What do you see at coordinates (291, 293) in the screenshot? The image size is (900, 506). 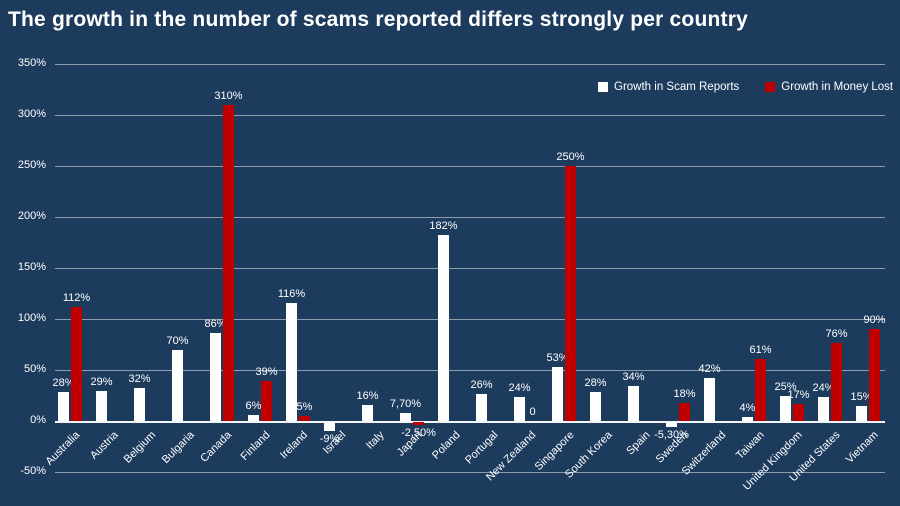 I see `value-label-scam-reports-ireland: 116%` at bounding box center [291, 293].